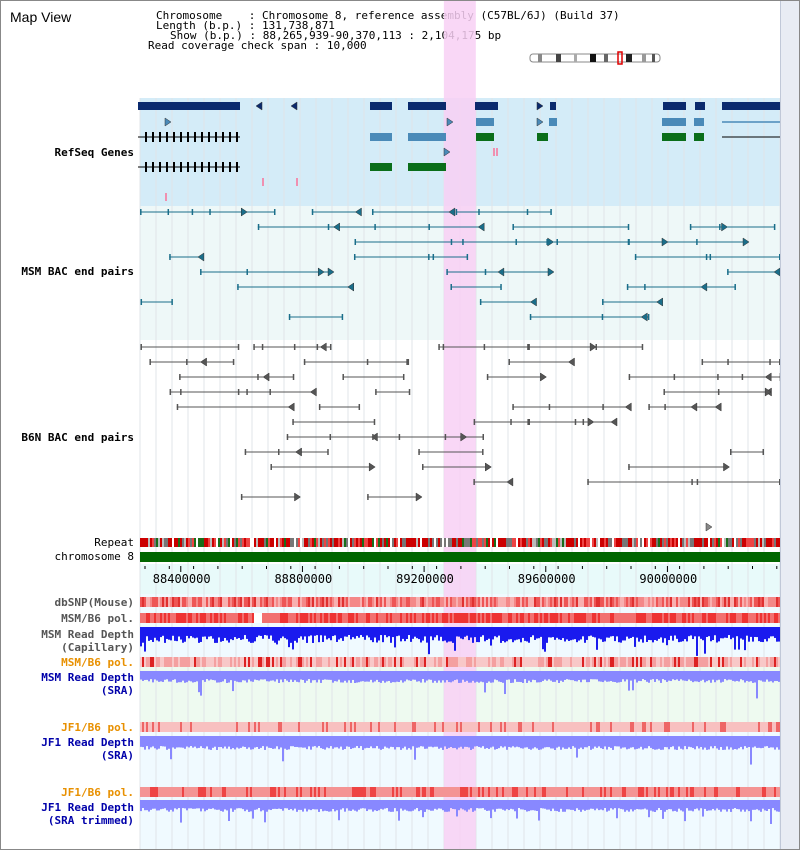 The image size is (800, 850). What do you see at coordinates (87, 742) in the screenshot?
I see `jf1-depth-sra-label: JF1 Read Depth` at bounding box center [87, 742].